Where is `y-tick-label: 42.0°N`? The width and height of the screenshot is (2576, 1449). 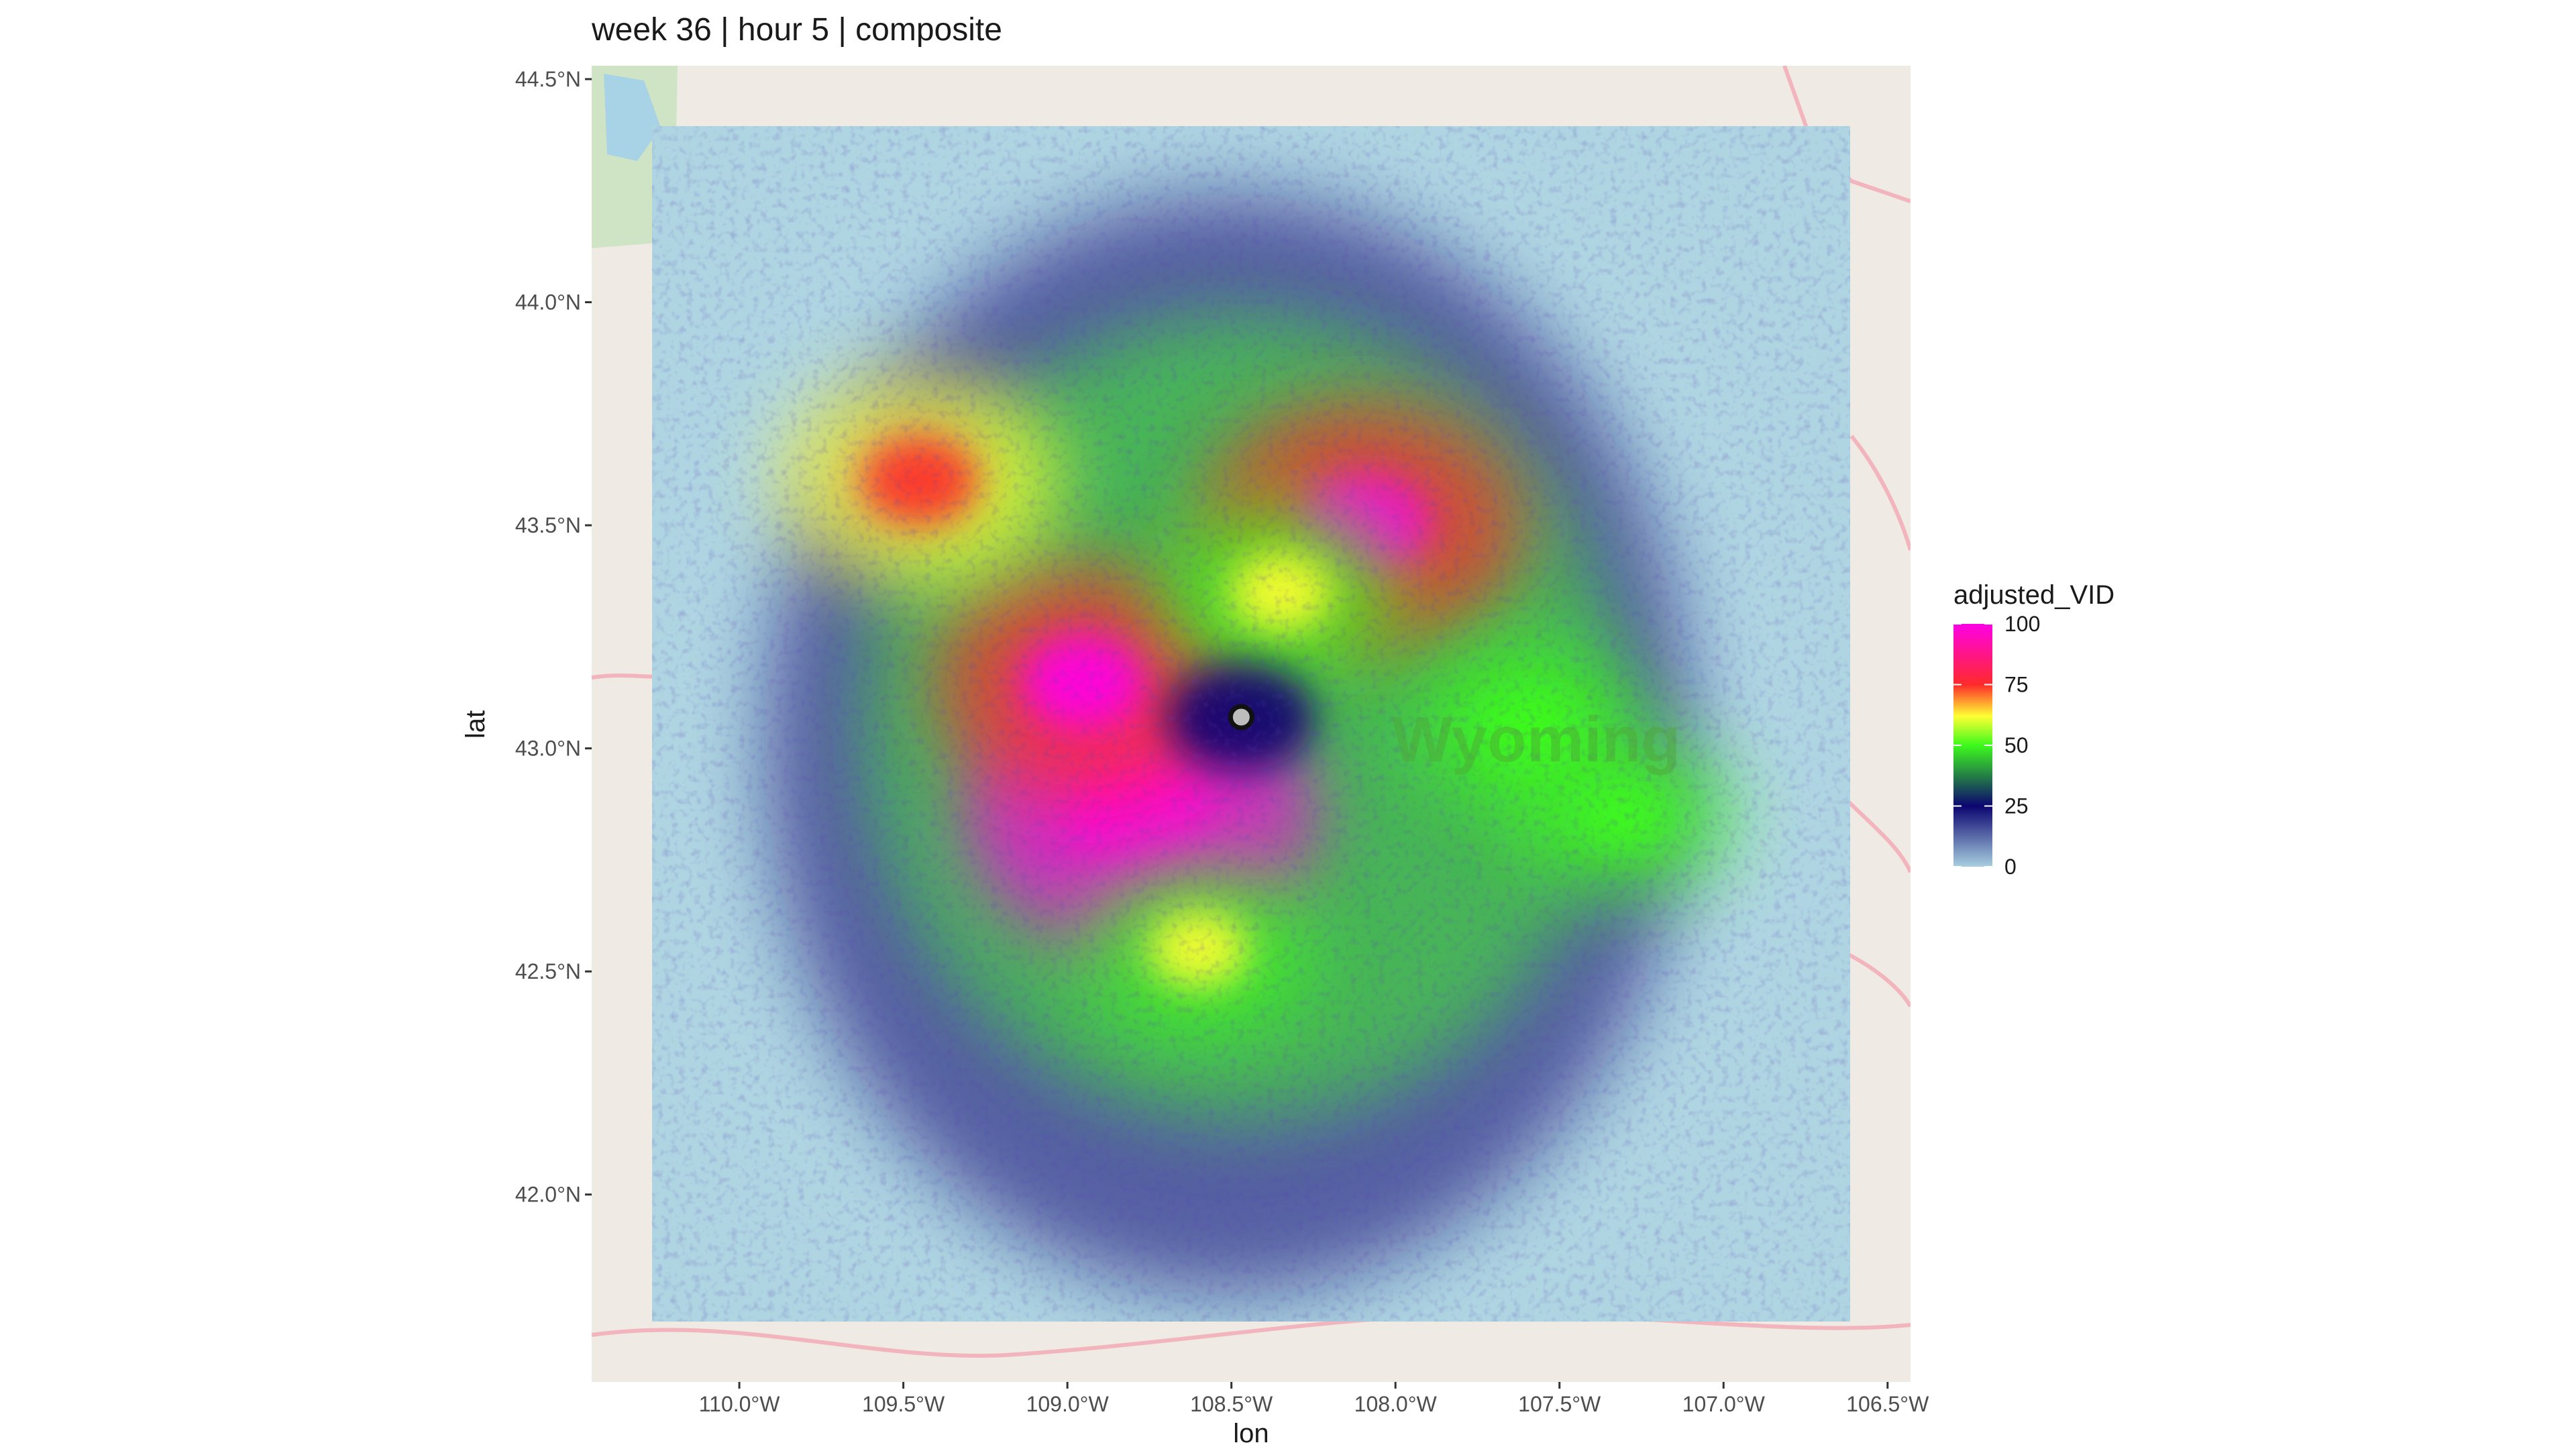 y-tick-label: 42.0°N is located at coordinates (548, 1195).